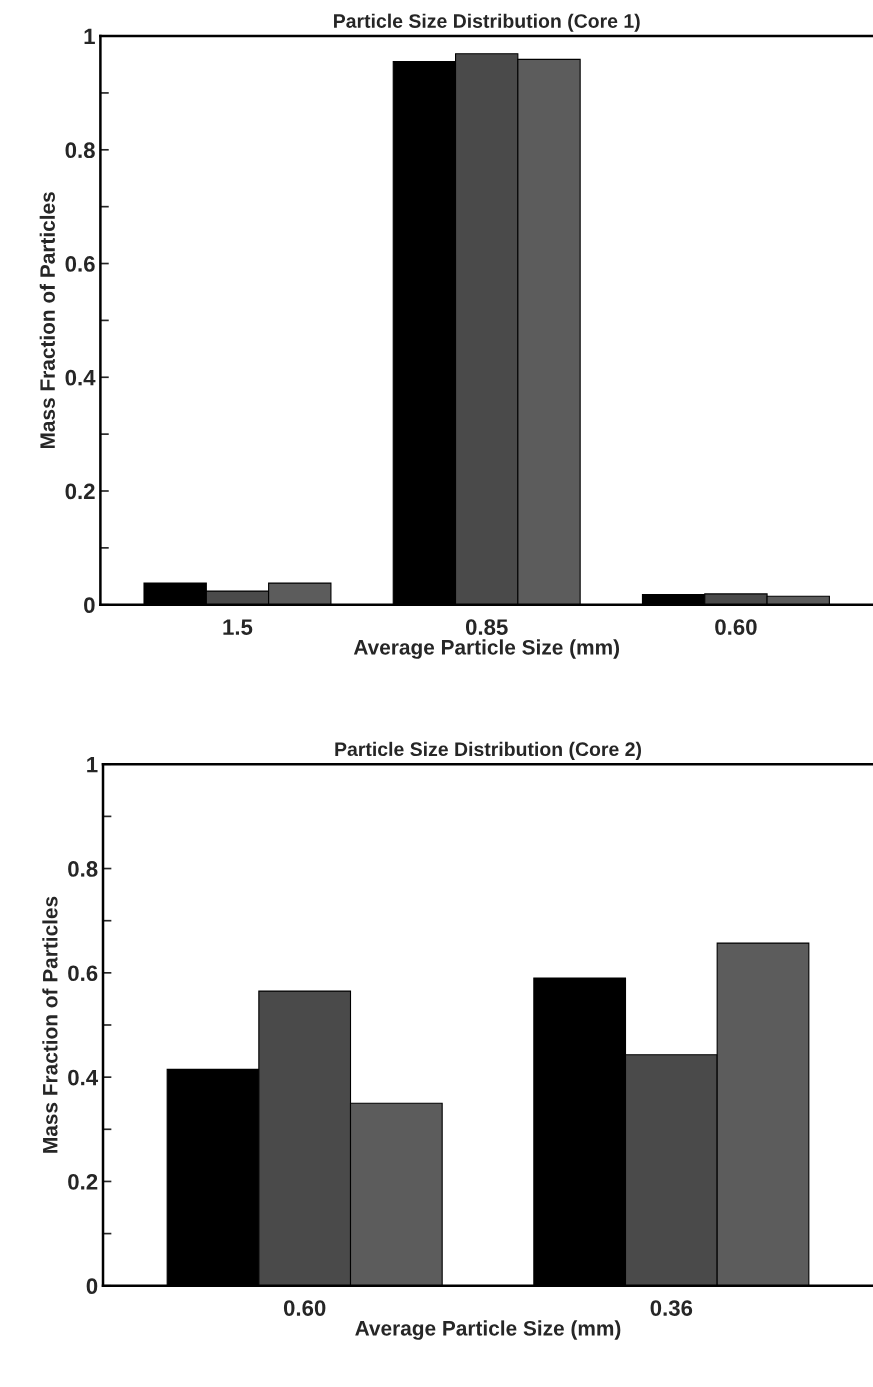 This screenshot has width=873, height=1387. What do you see at coordinates (487, 22) in the screenshot?
I see `chart-title: Particle Size Distribution (Core 1)` at bounding box center [487, 22].